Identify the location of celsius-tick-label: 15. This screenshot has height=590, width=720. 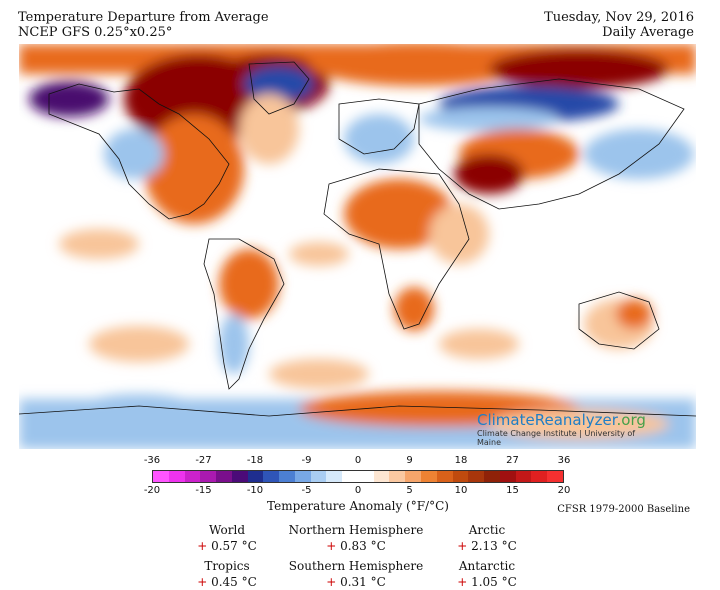
(512, 490).